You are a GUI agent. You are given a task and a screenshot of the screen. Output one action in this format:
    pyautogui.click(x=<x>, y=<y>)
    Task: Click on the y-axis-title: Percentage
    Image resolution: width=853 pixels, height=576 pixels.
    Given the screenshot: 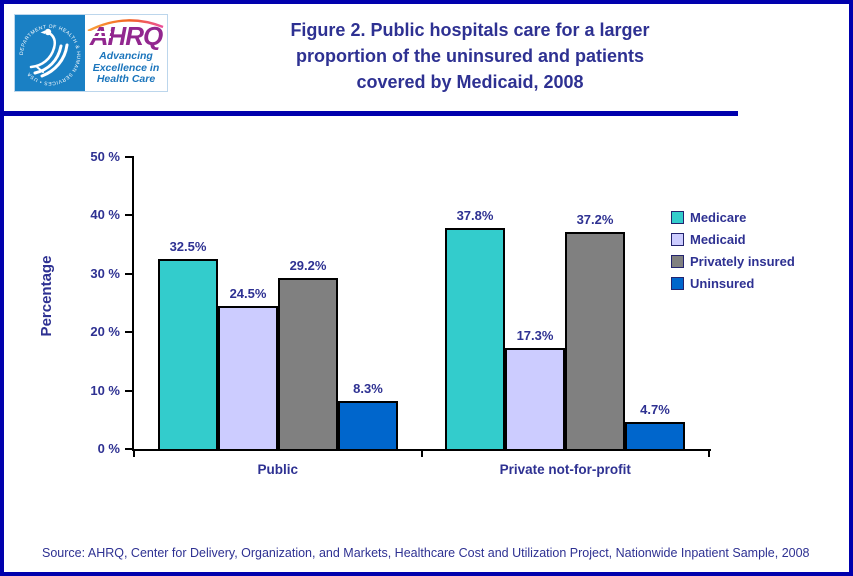 What is the action you would take?
    pyautogui.click(x=46, y=296)
    